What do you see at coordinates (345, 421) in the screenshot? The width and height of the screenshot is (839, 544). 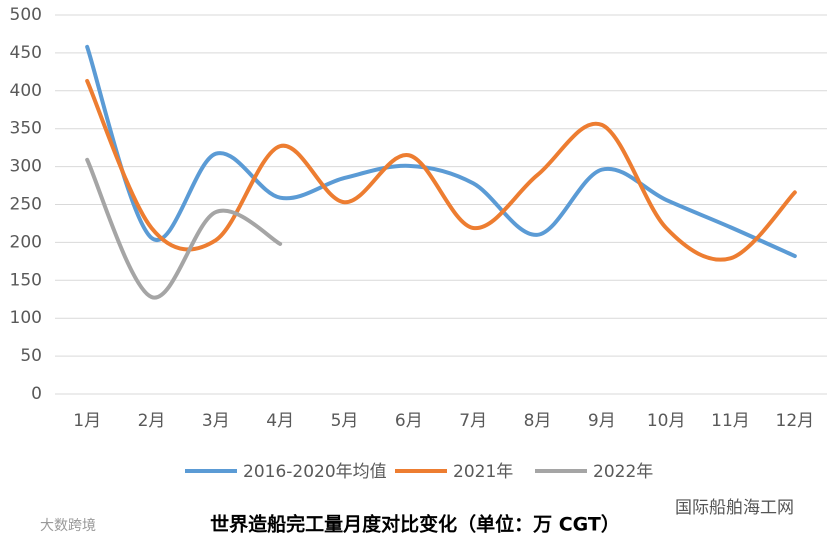 I see `x-tick-label: 5月` at bounding box center [345, 421].